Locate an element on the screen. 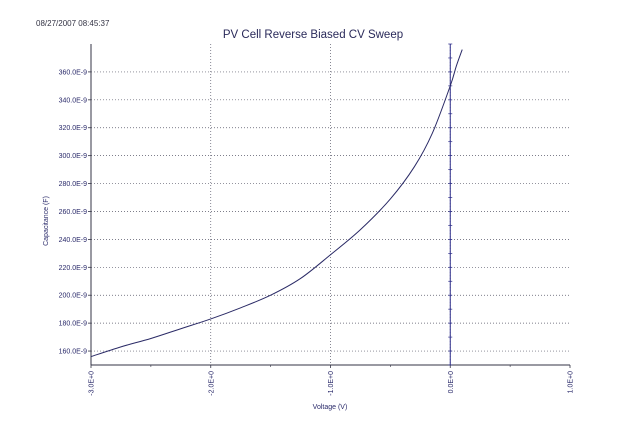 The width and height of the screenshot is (626, 423). x-tick-label: -1.0E+0 is located at coordinates (331, 383).